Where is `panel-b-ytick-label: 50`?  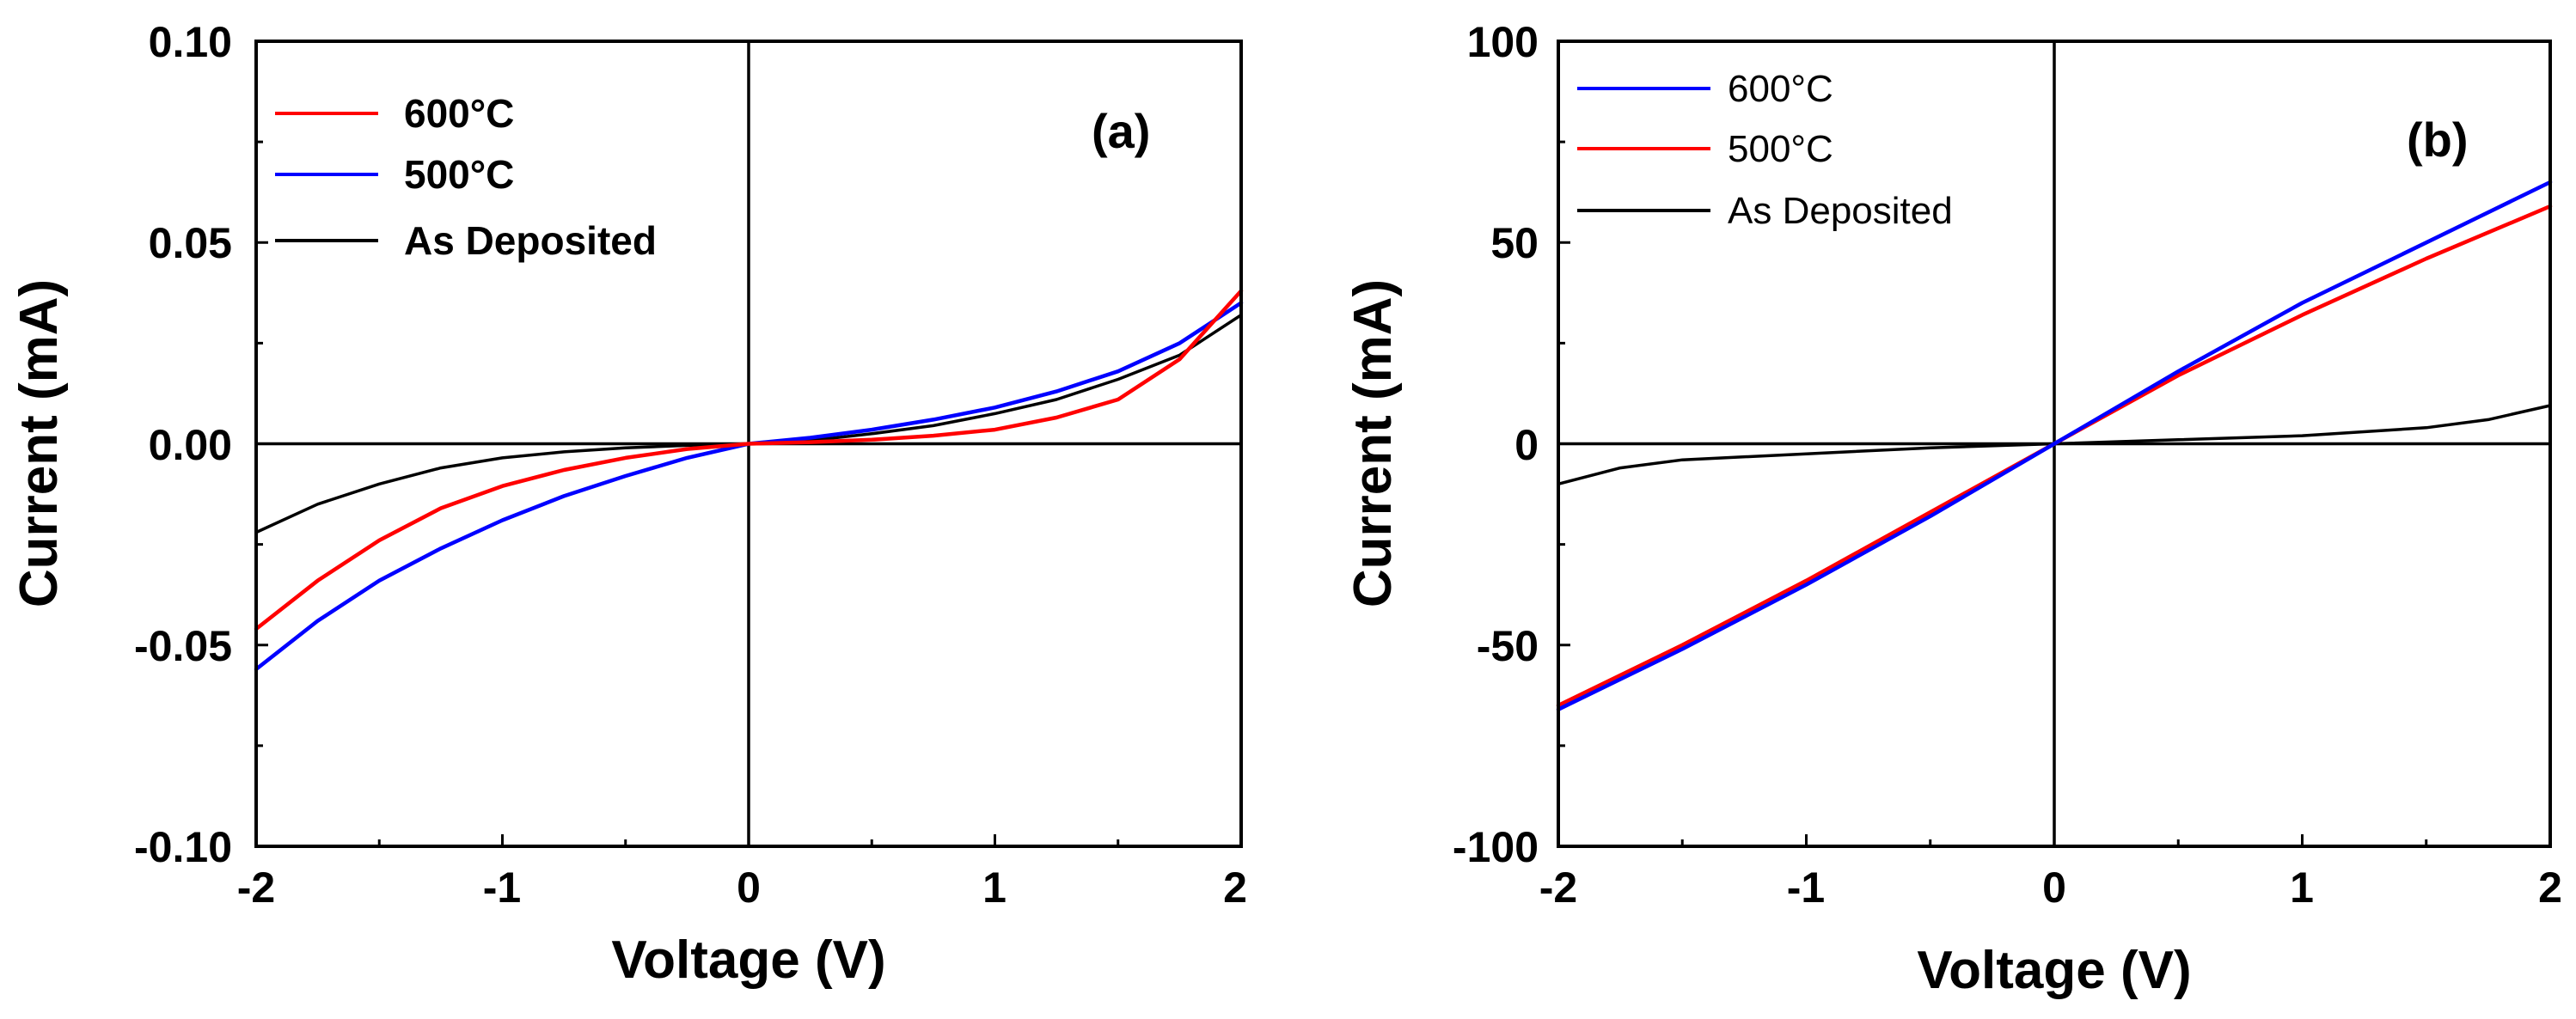
panel-b-ytick-label: 50 is located at coordinates (1514, 243).